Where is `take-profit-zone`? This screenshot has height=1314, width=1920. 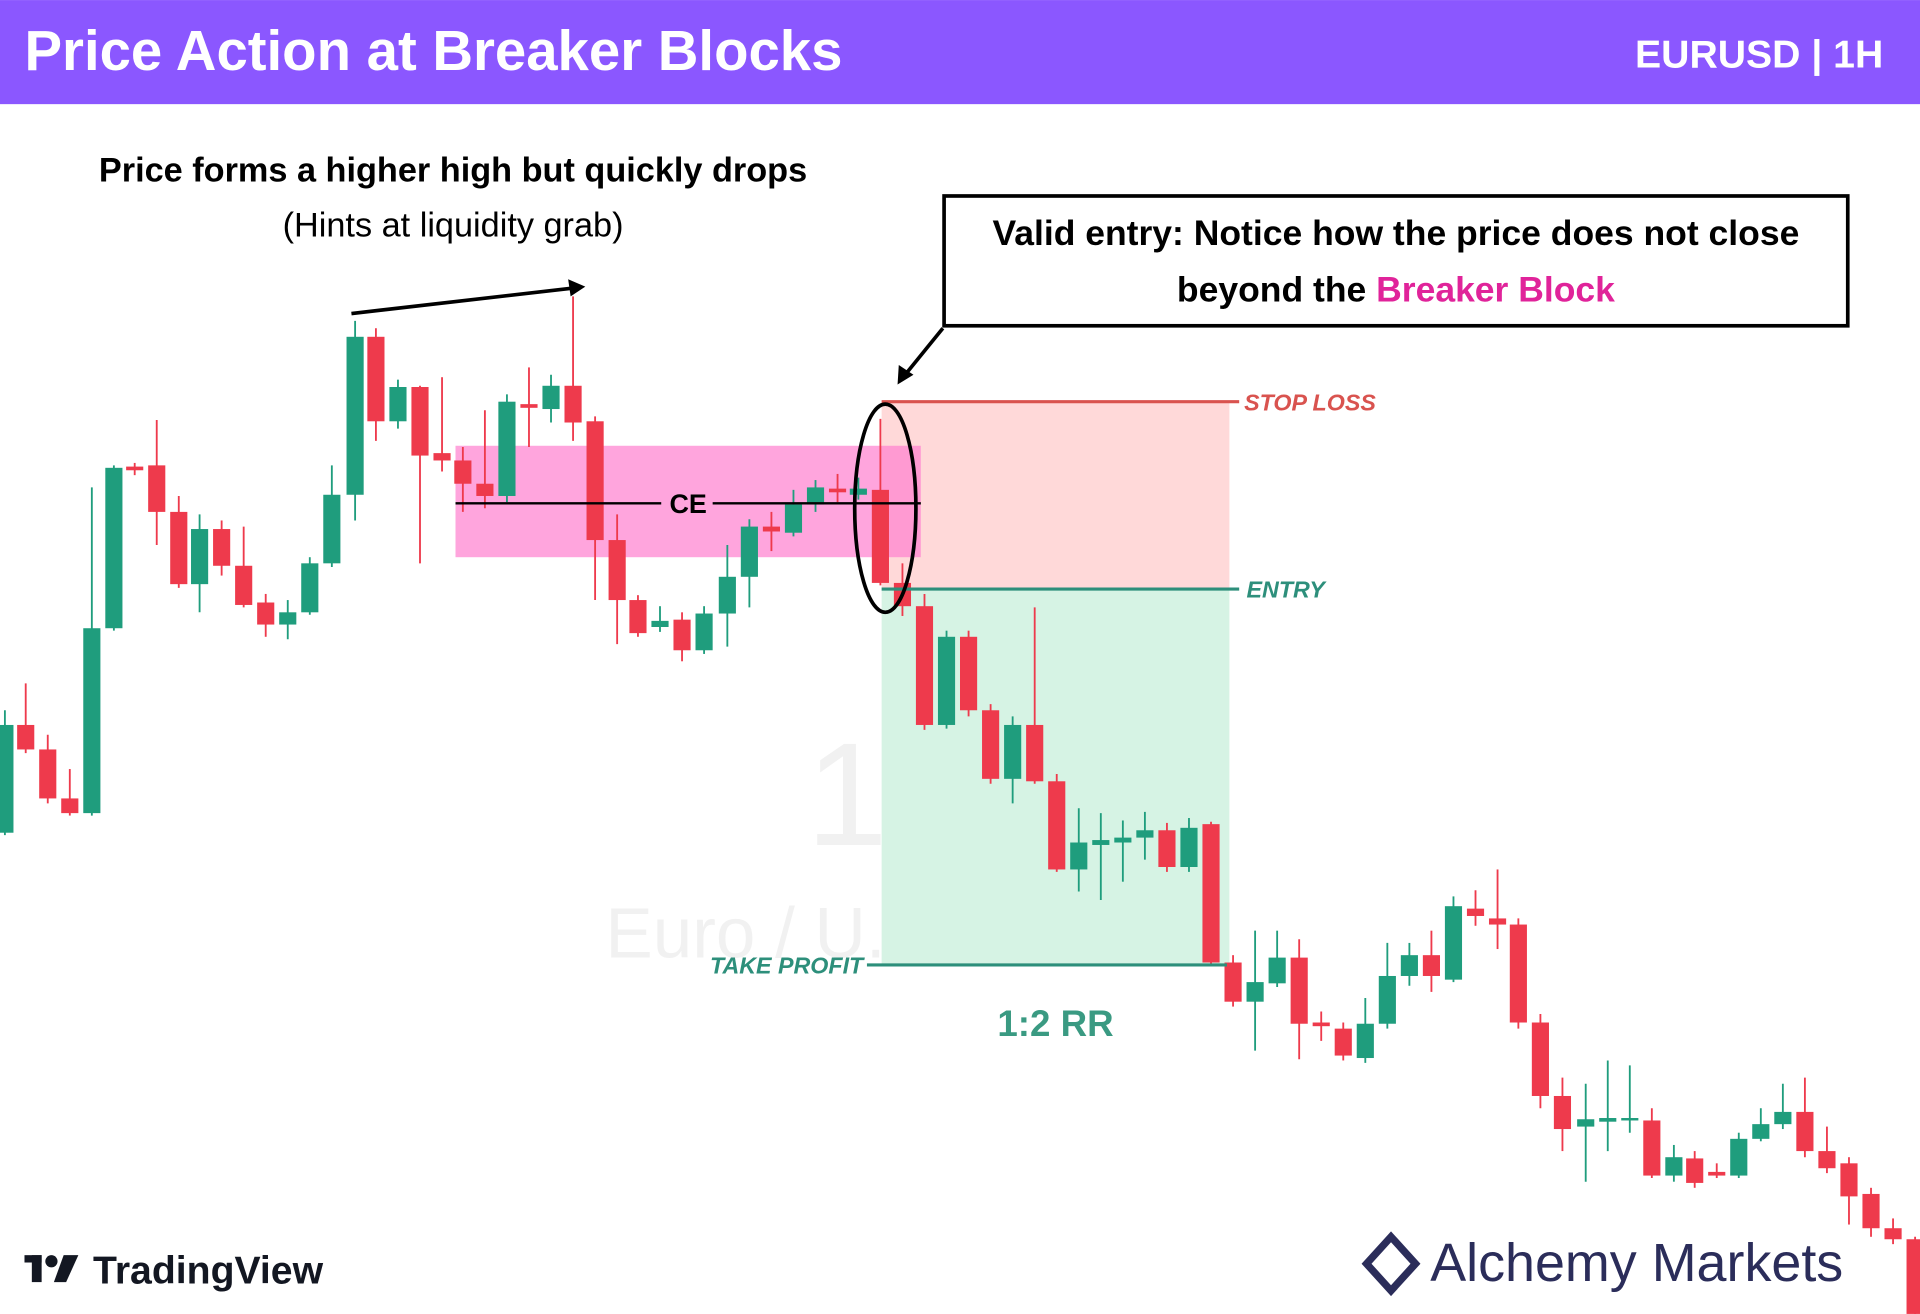 take-profit-zone is located at coordinates (1055, 777).